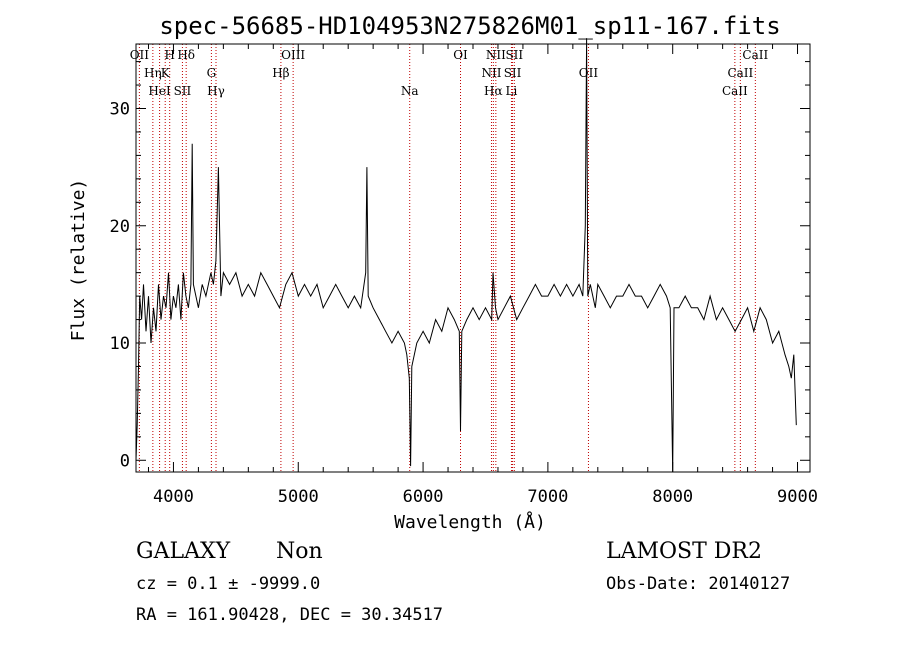 The width and height of the screenshot is (900, 649). What do you see at coordinates (672, 497) in the screenshot?
I see `x-tick-label: 8000` at bounding box center [672, 497].